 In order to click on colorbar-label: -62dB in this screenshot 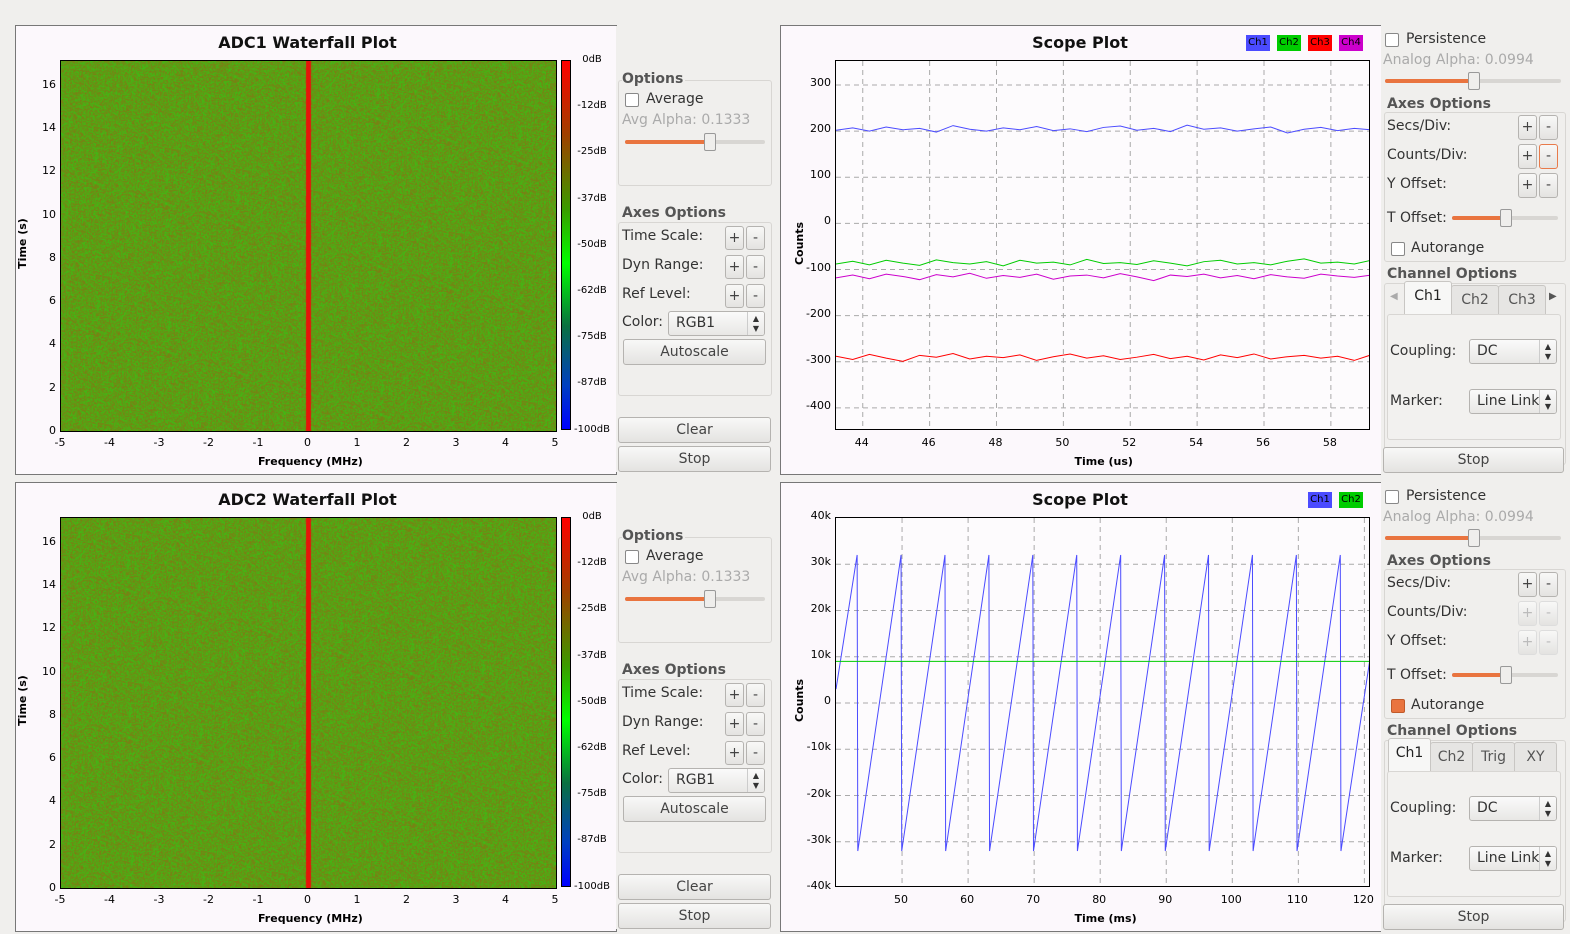, I will do `click(592, 747)`.